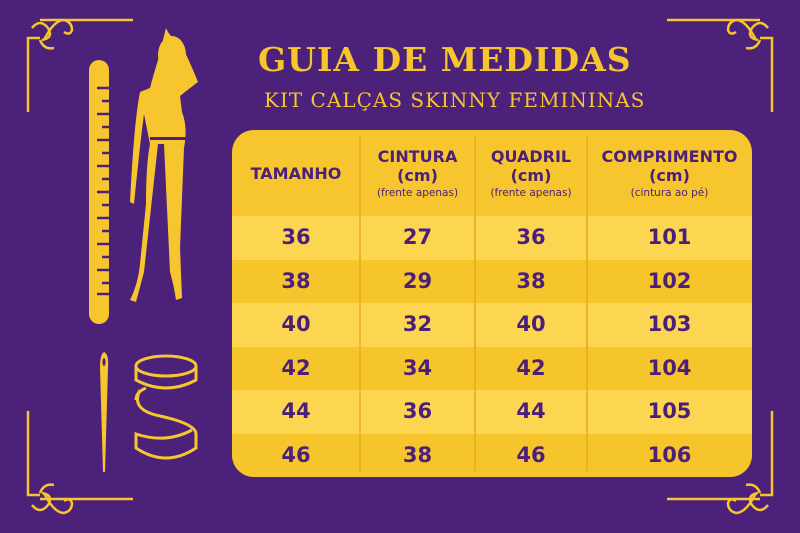 The image size is (800, 533). Describe the element at coordinates (455, 100) in the screenshot. I see `page-subtitle: KIT CALÇAS SKINNY FEMININAS` at that location.